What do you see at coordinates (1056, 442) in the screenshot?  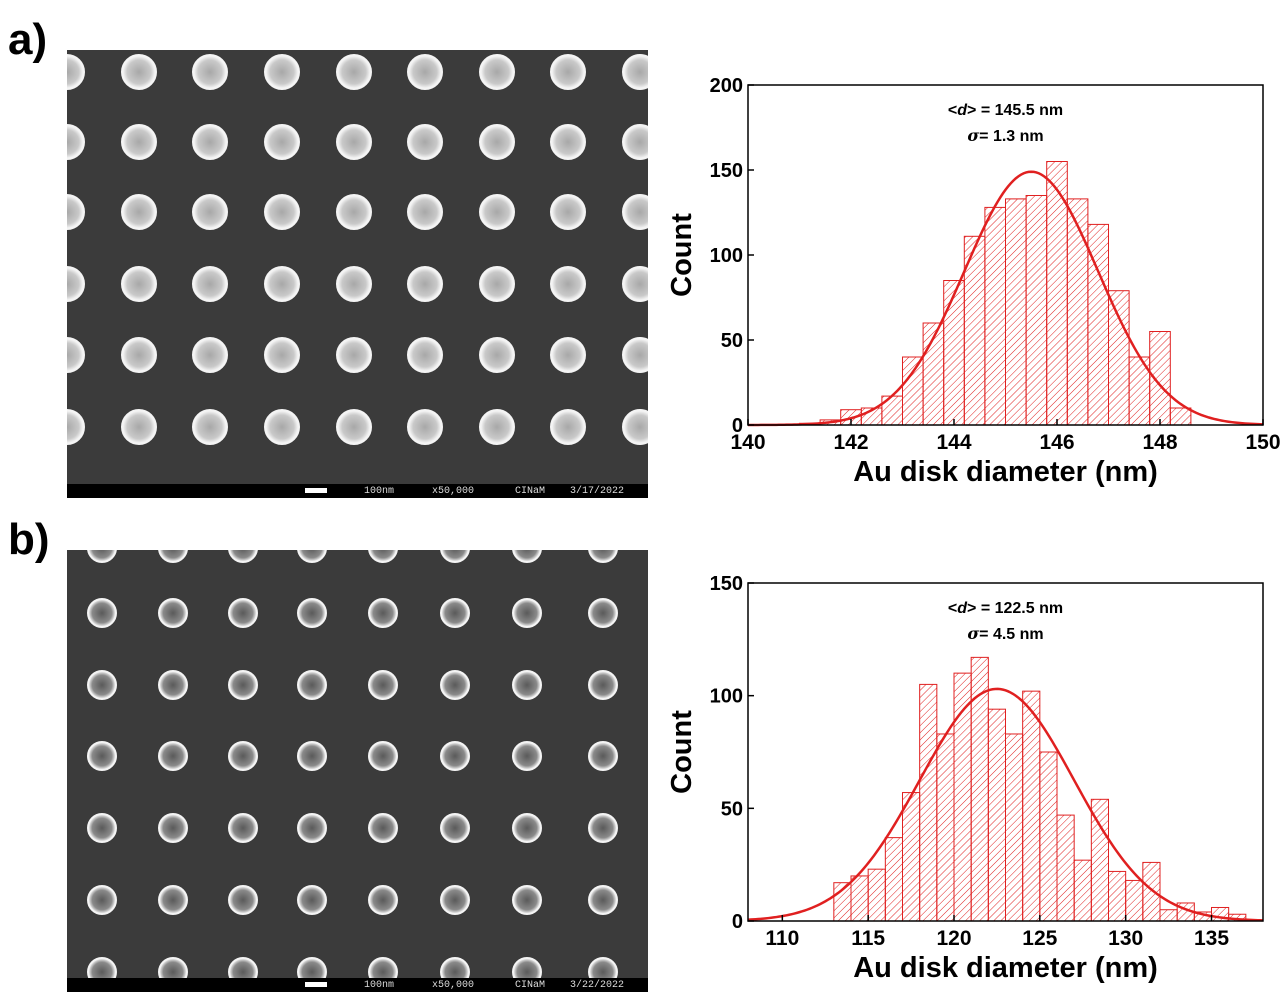 I see `x-tick-label: 146` at bounding box center [1056, 442].